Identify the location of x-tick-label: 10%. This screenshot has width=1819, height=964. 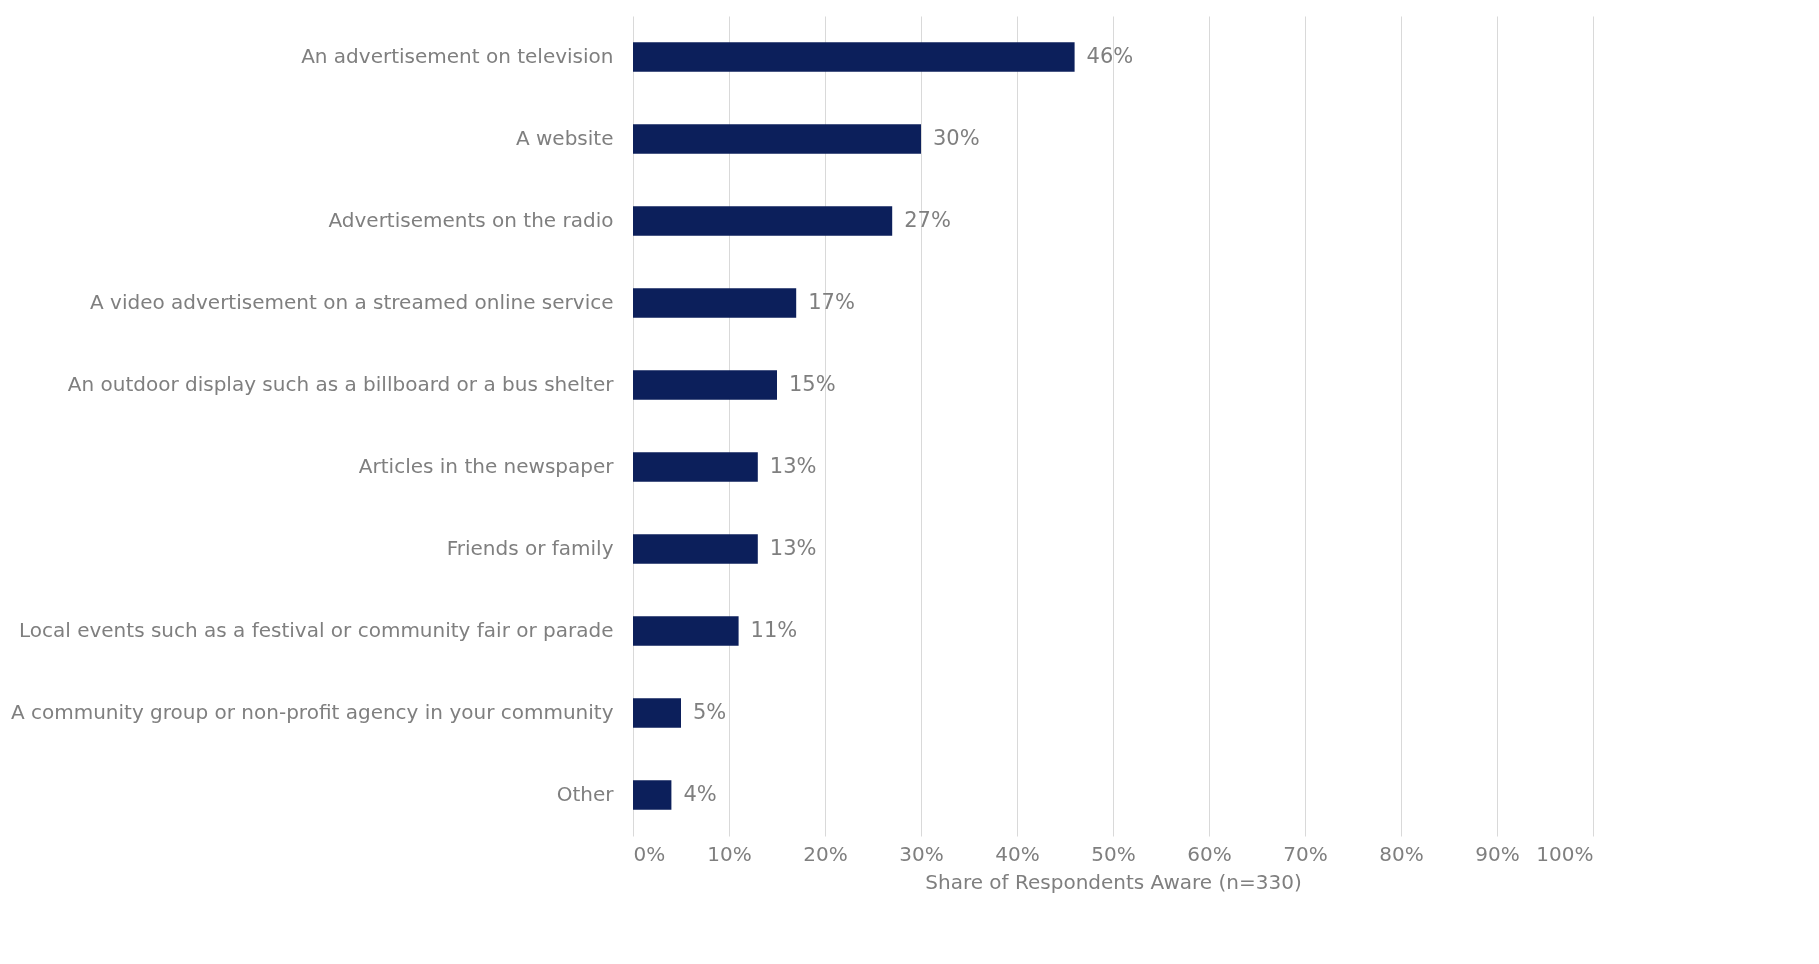
(729, 853).